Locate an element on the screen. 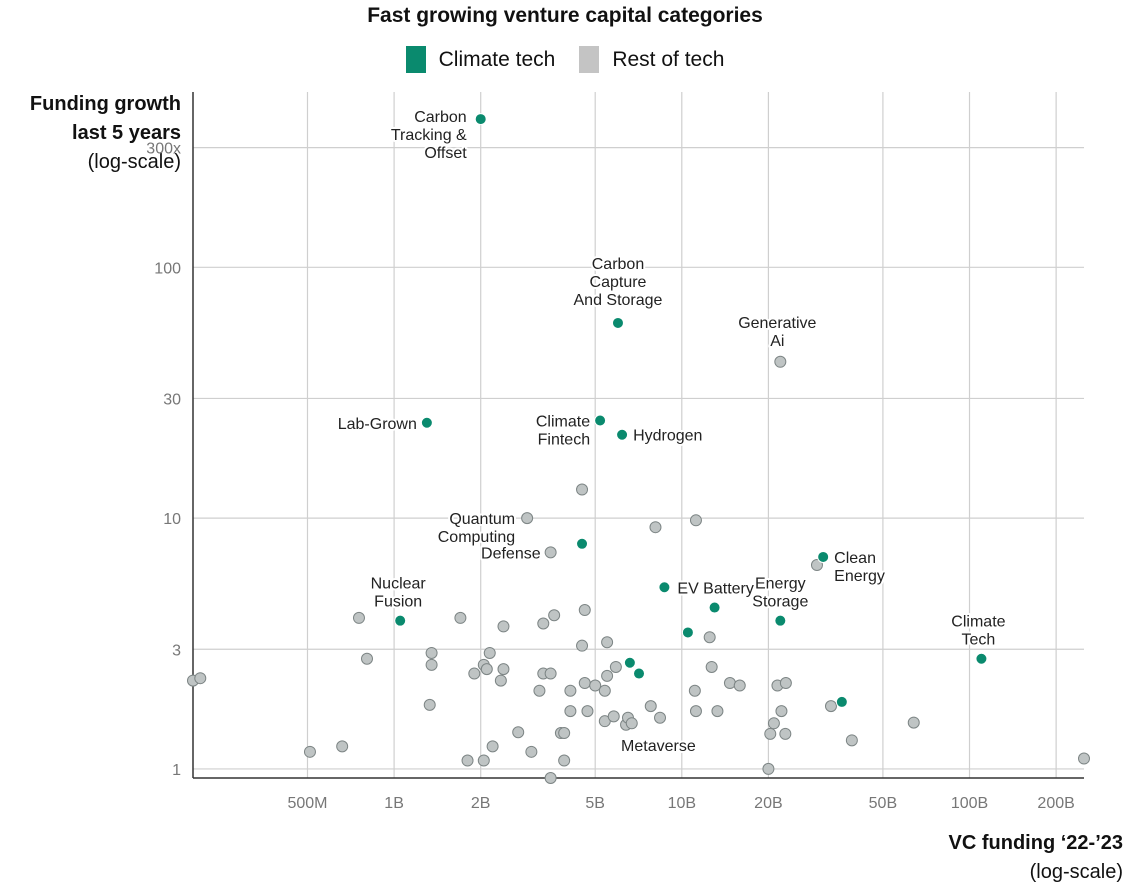 This screenshot has height=887, width=1130. point-label-nuclear-fusion: Nuclear Fusion is located at coordinates (399, 593).